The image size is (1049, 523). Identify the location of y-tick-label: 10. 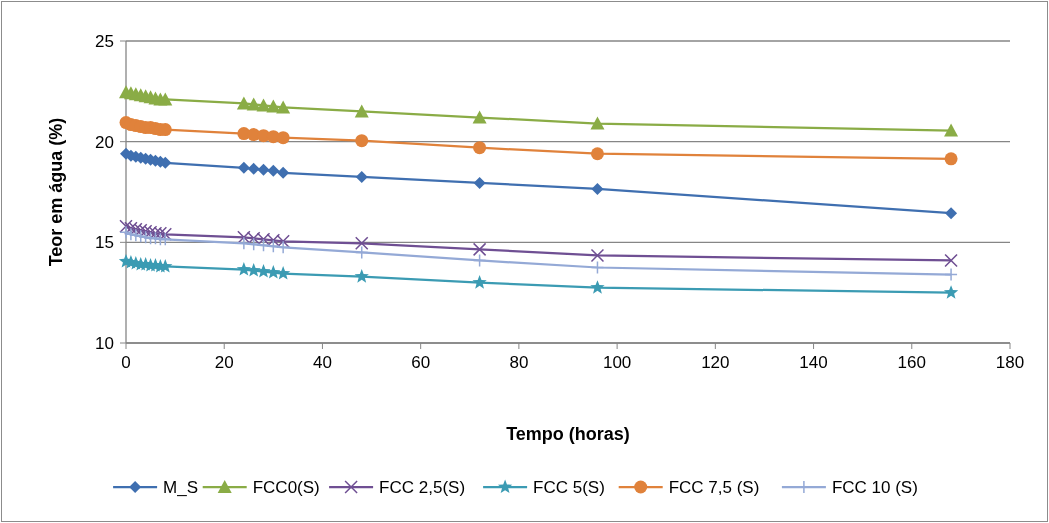
(104, 343).